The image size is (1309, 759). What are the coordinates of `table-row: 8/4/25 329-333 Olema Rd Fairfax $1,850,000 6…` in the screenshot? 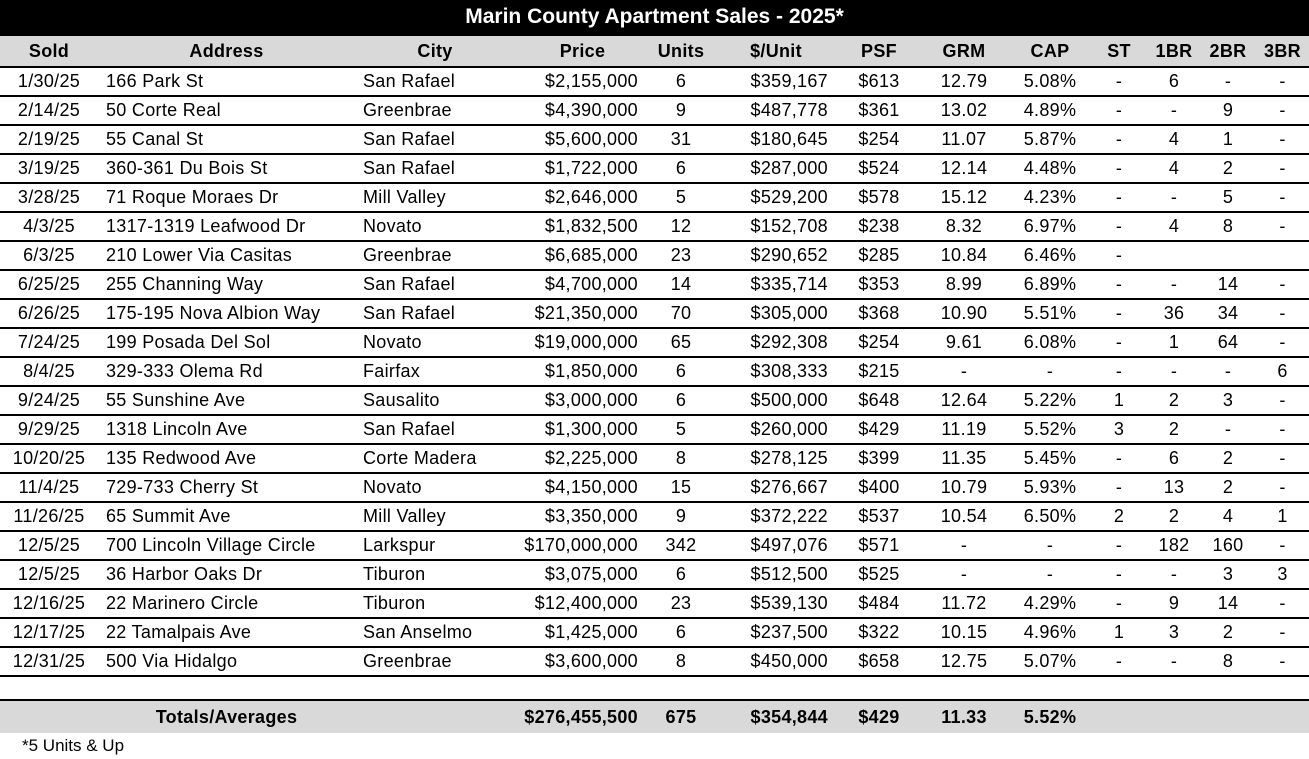 It's located at (654, 372).